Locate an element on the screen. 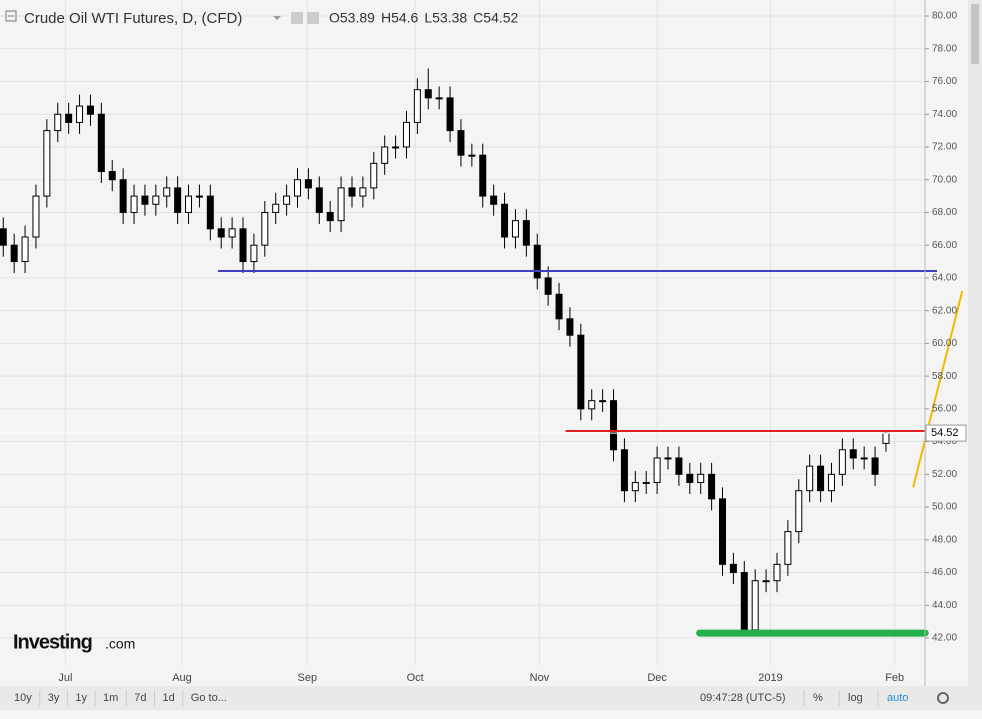 This screenshot has width=982, height=719. x-tick-label: Feb is located at coordinates (894, 678).